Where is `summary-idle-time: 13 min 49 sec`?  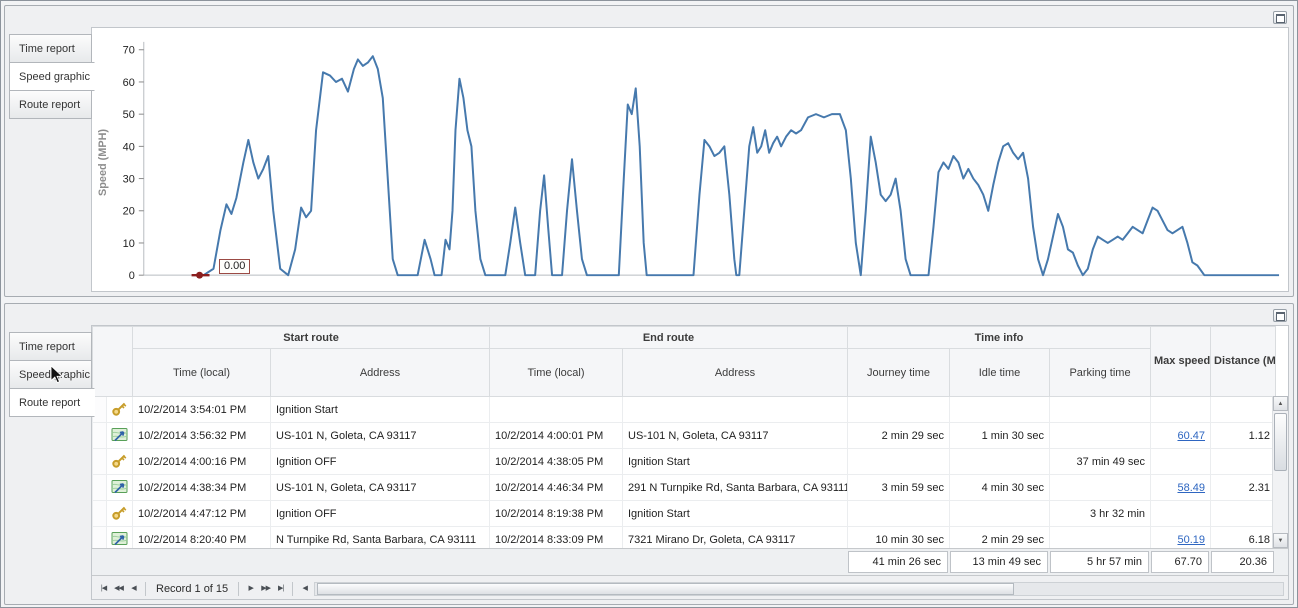 summary-idle-time: 13 min 49 sec is located at coordinates (999, 562).